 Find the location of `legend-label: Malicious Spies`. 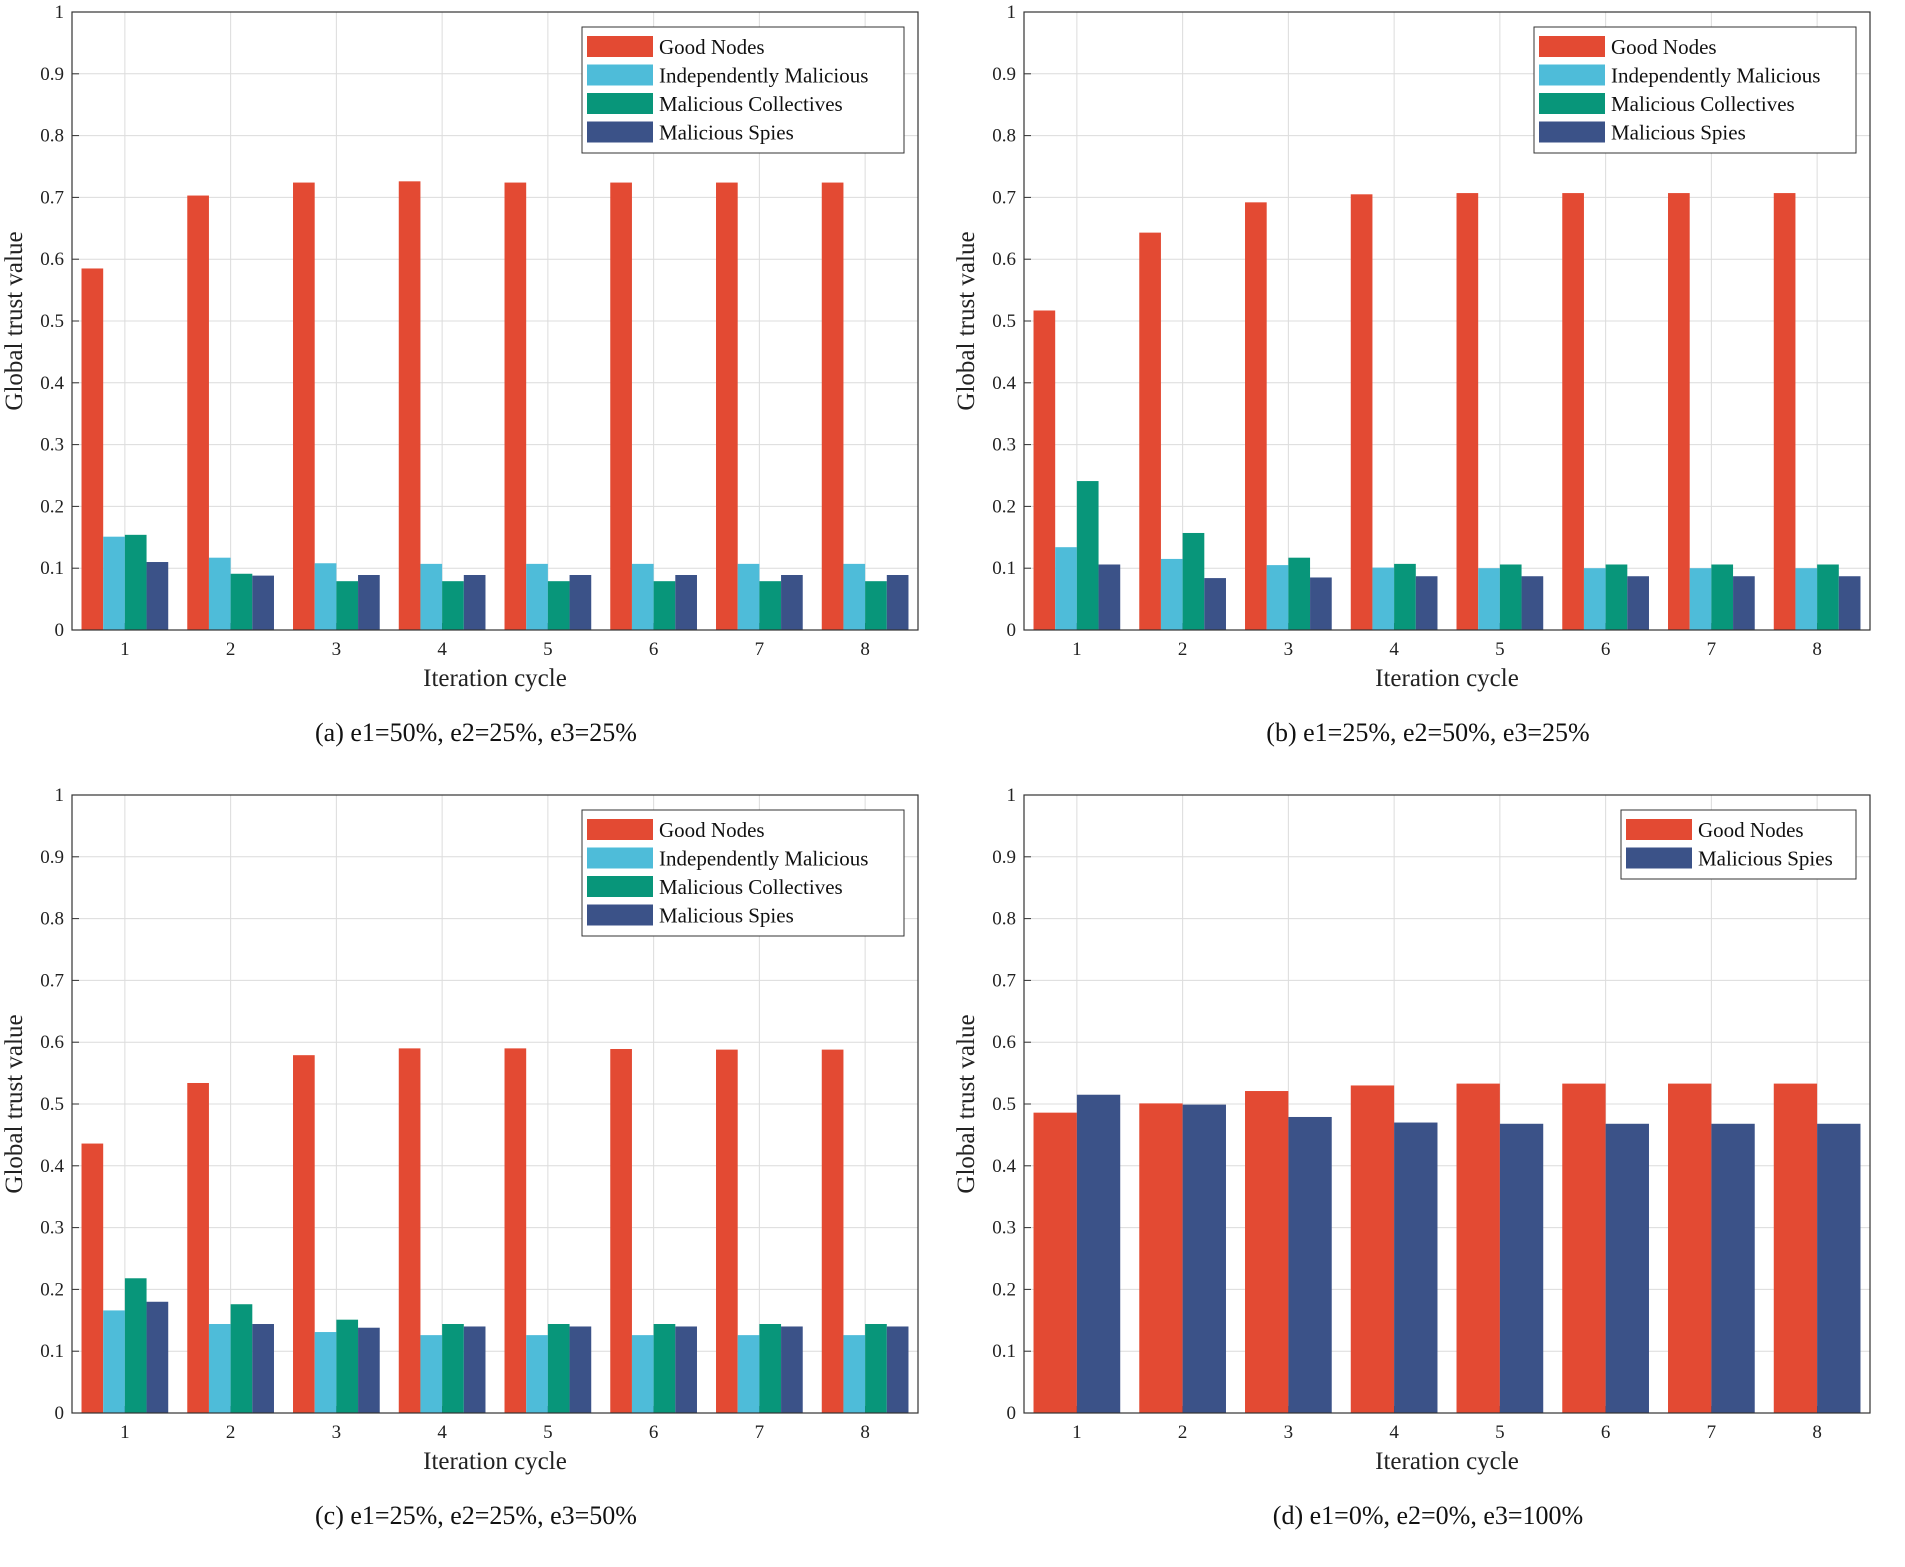

legend-label: Malicious Spies is located at coordinates (726, 916).